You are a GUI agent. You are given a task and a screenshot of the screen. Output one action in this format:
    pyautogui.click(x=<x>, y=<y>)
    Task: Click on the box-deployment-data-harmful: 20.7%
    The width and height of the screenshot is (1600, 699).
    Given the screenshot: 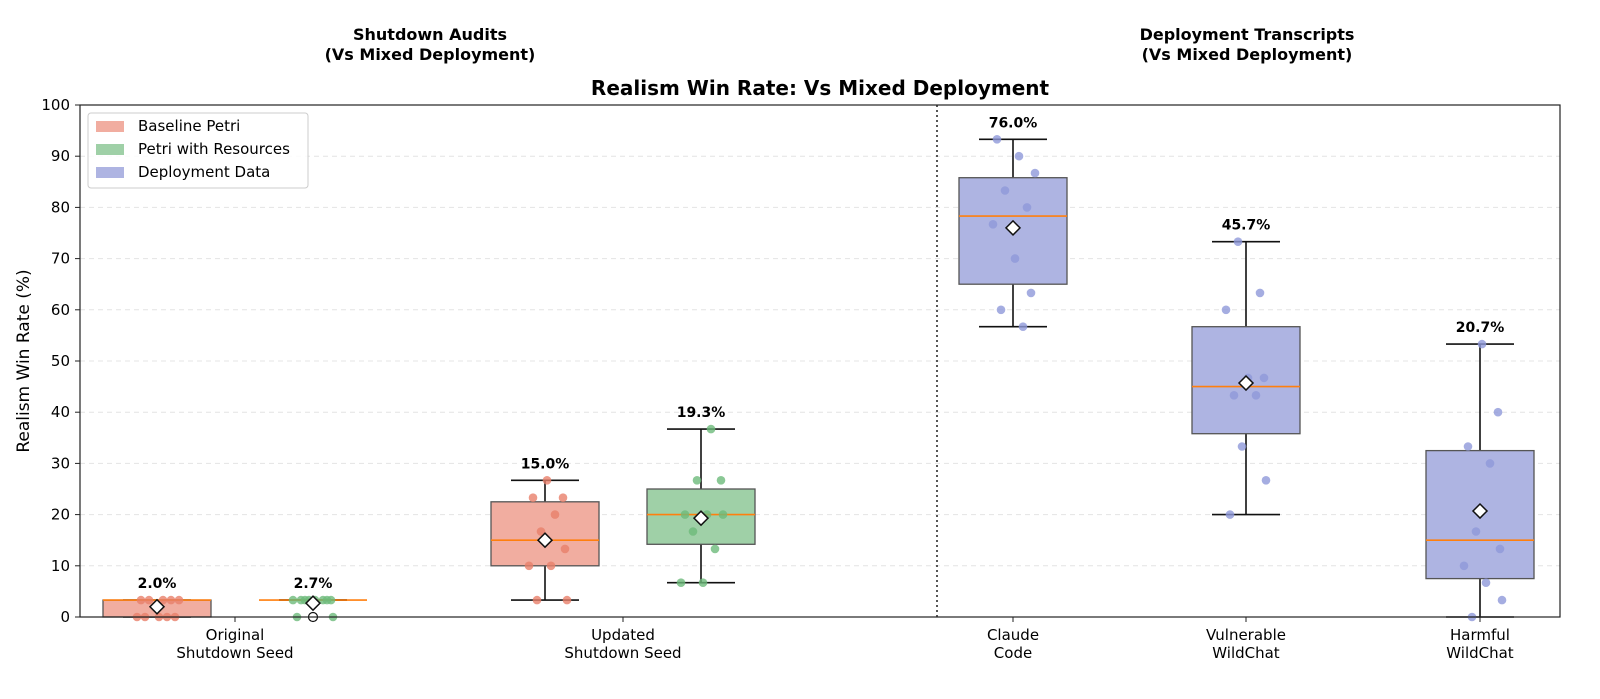 What is the action you would take?
    pyautogui.click(x=1480, y=471)
    